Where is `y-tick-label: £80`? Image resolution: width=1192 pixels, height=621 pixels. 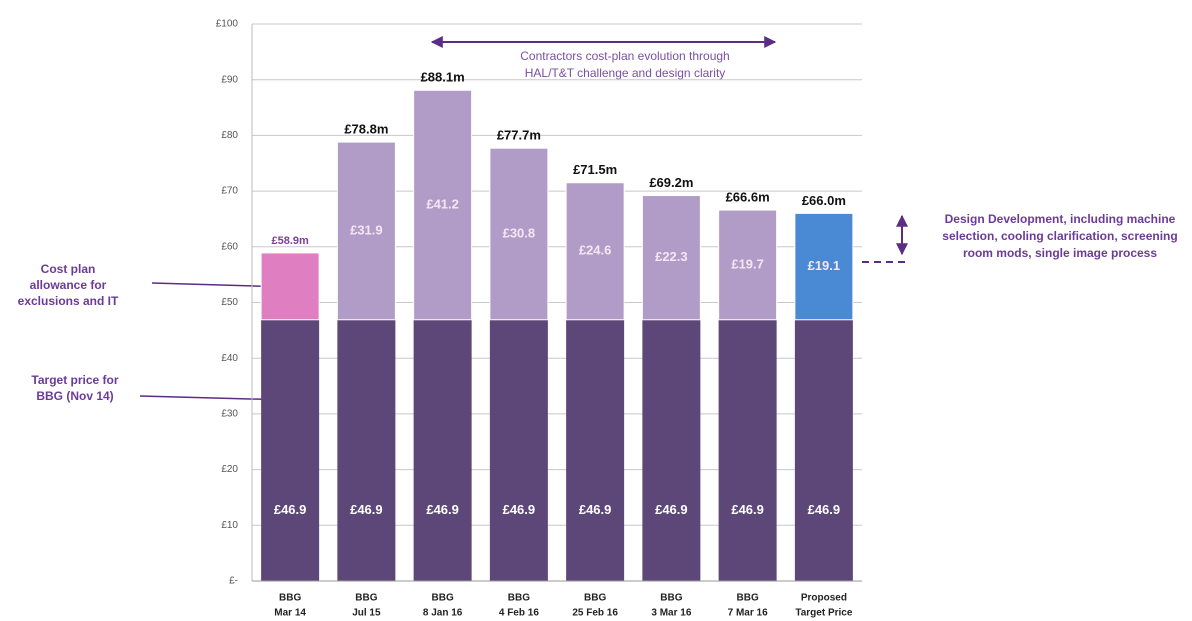 y-tick-label: £80 is located at coordinates (229, 135).